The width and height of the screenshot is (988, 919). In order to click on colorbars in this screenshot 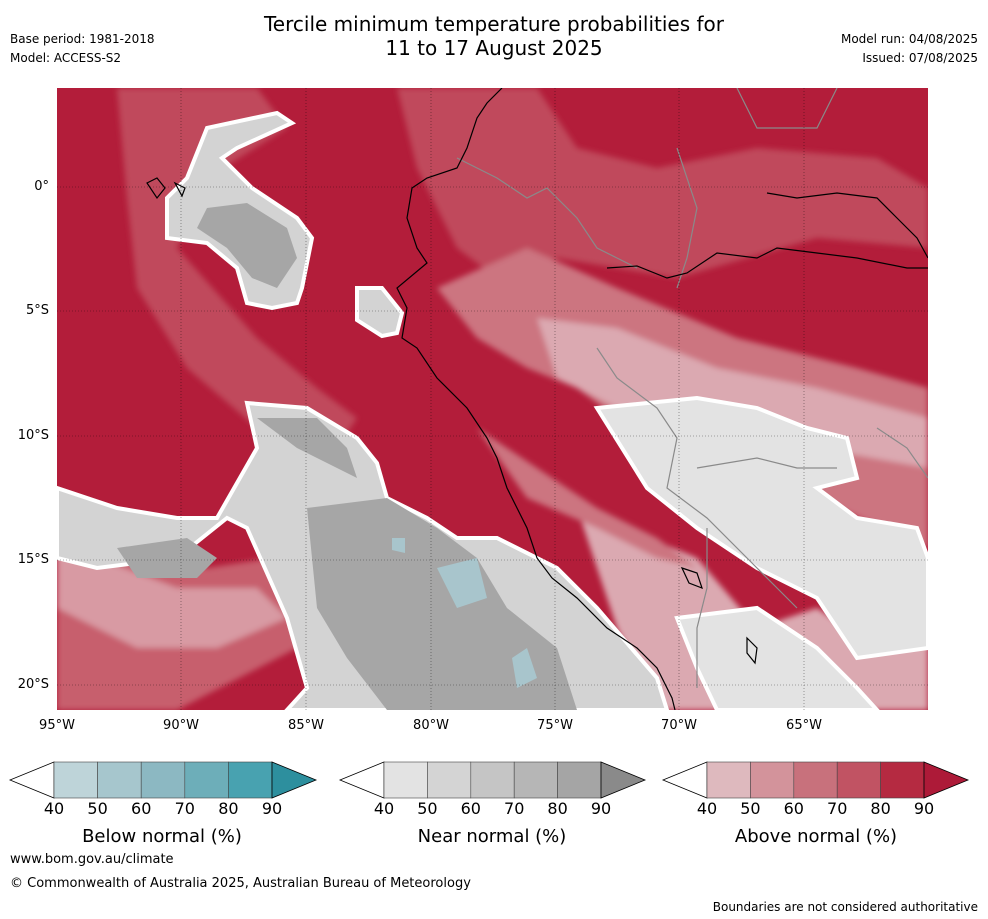, I will do `click(489, 780)`.